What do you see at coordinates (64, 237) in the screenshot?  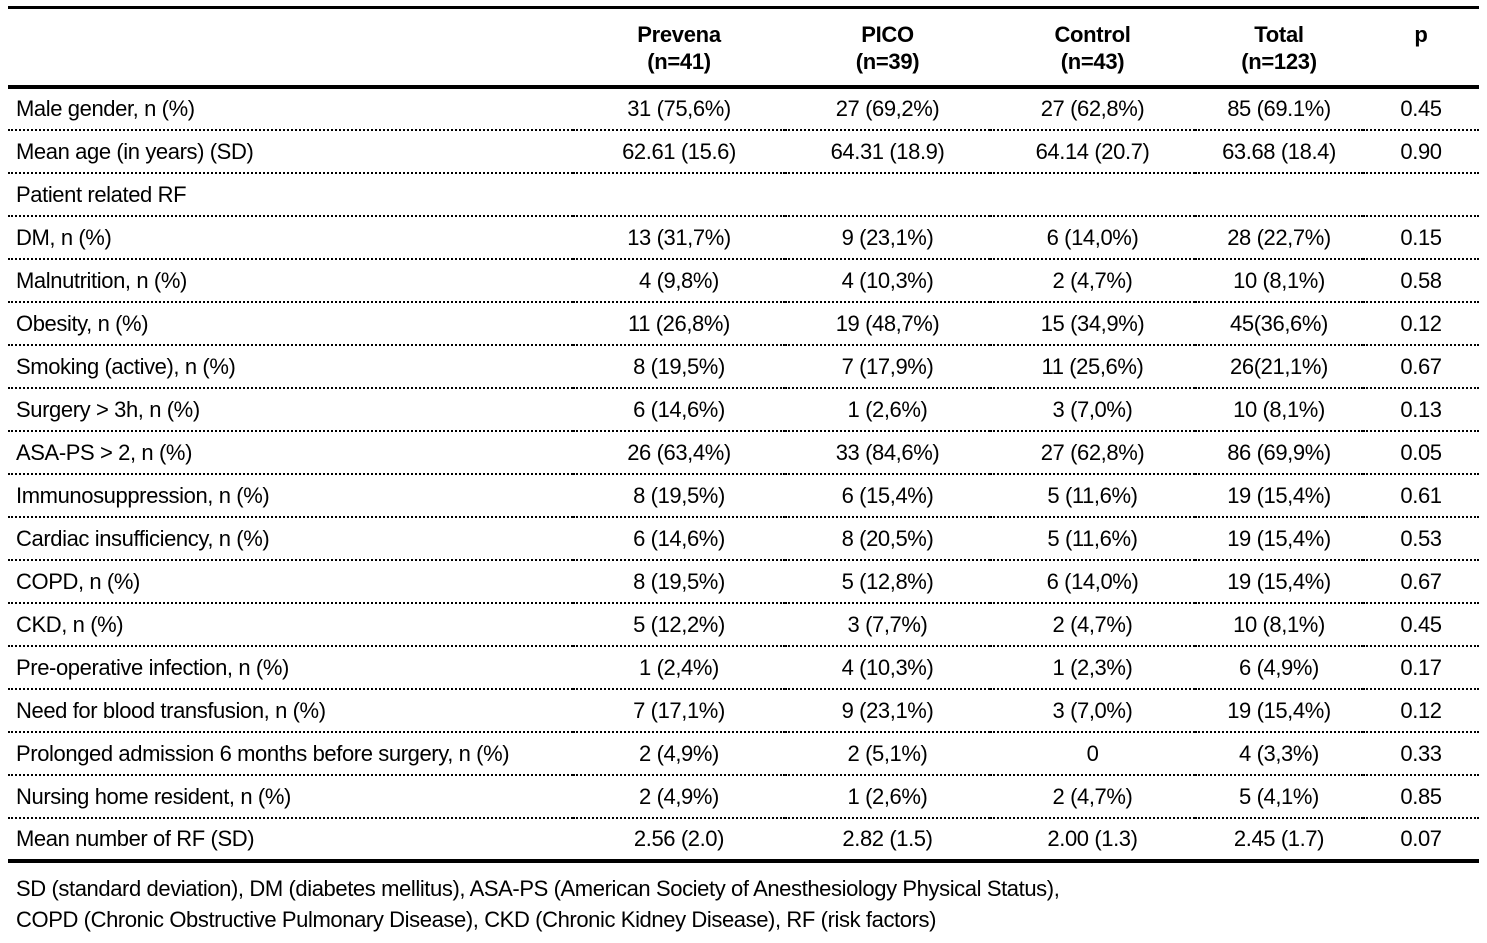 I see `row-label: DM, n (%)` at bounding box center [64, 237].